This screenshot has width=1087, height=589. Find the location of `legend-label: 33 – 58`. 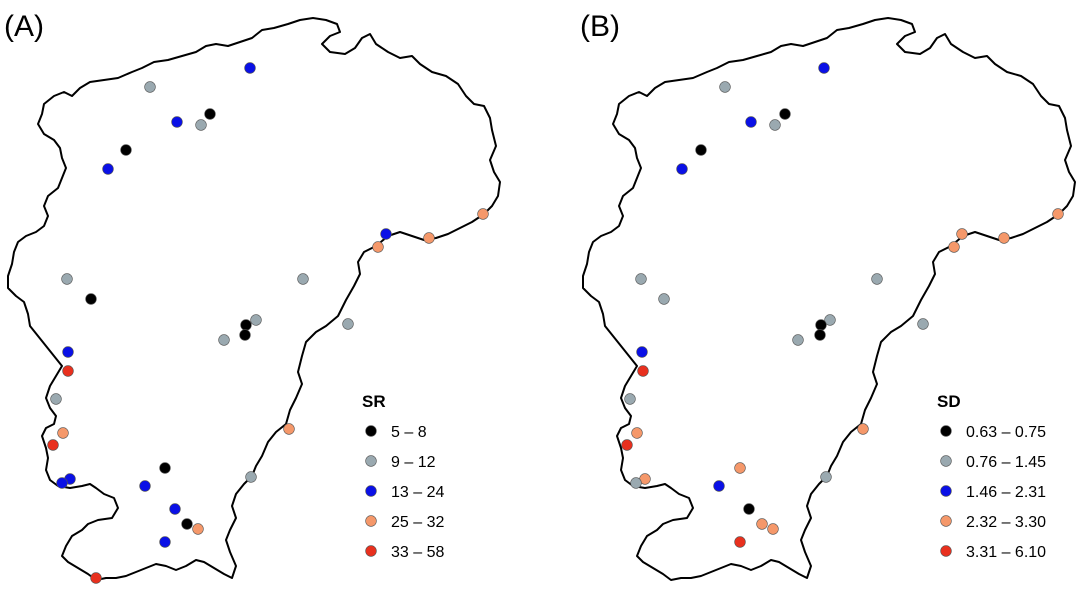

legend-label: 33 – 58 is located at coordinates (417, 552).